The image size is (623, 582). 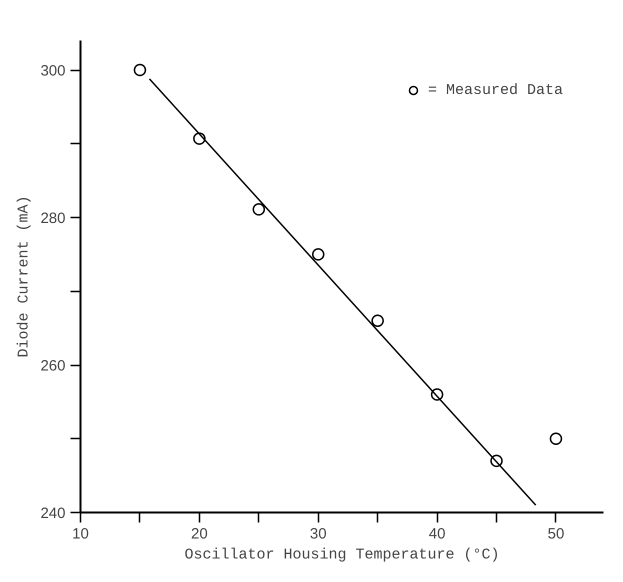 What do you see at coordinates (53, 513) in the screenshot?
I see `y-tick-label: 240` at bounding box center [53, 513].